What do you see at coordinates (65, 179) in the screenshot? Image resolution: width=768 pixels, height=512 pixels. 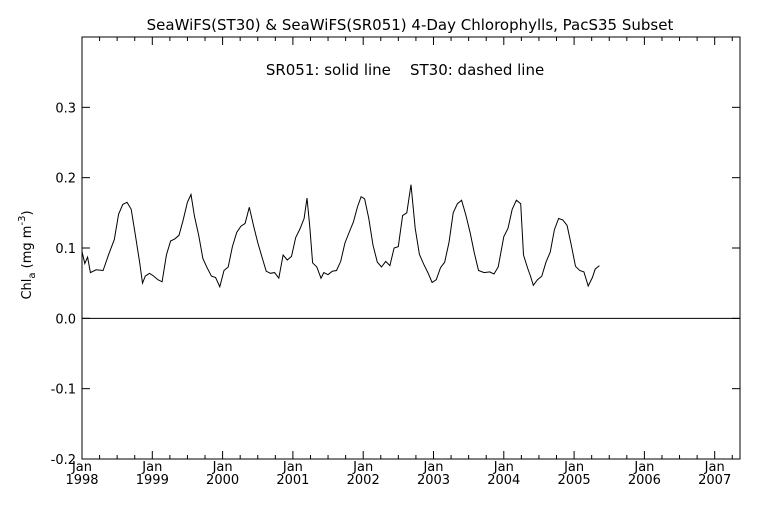 I see `y-tick-label: 0.2` at bounding box center [65, 179].